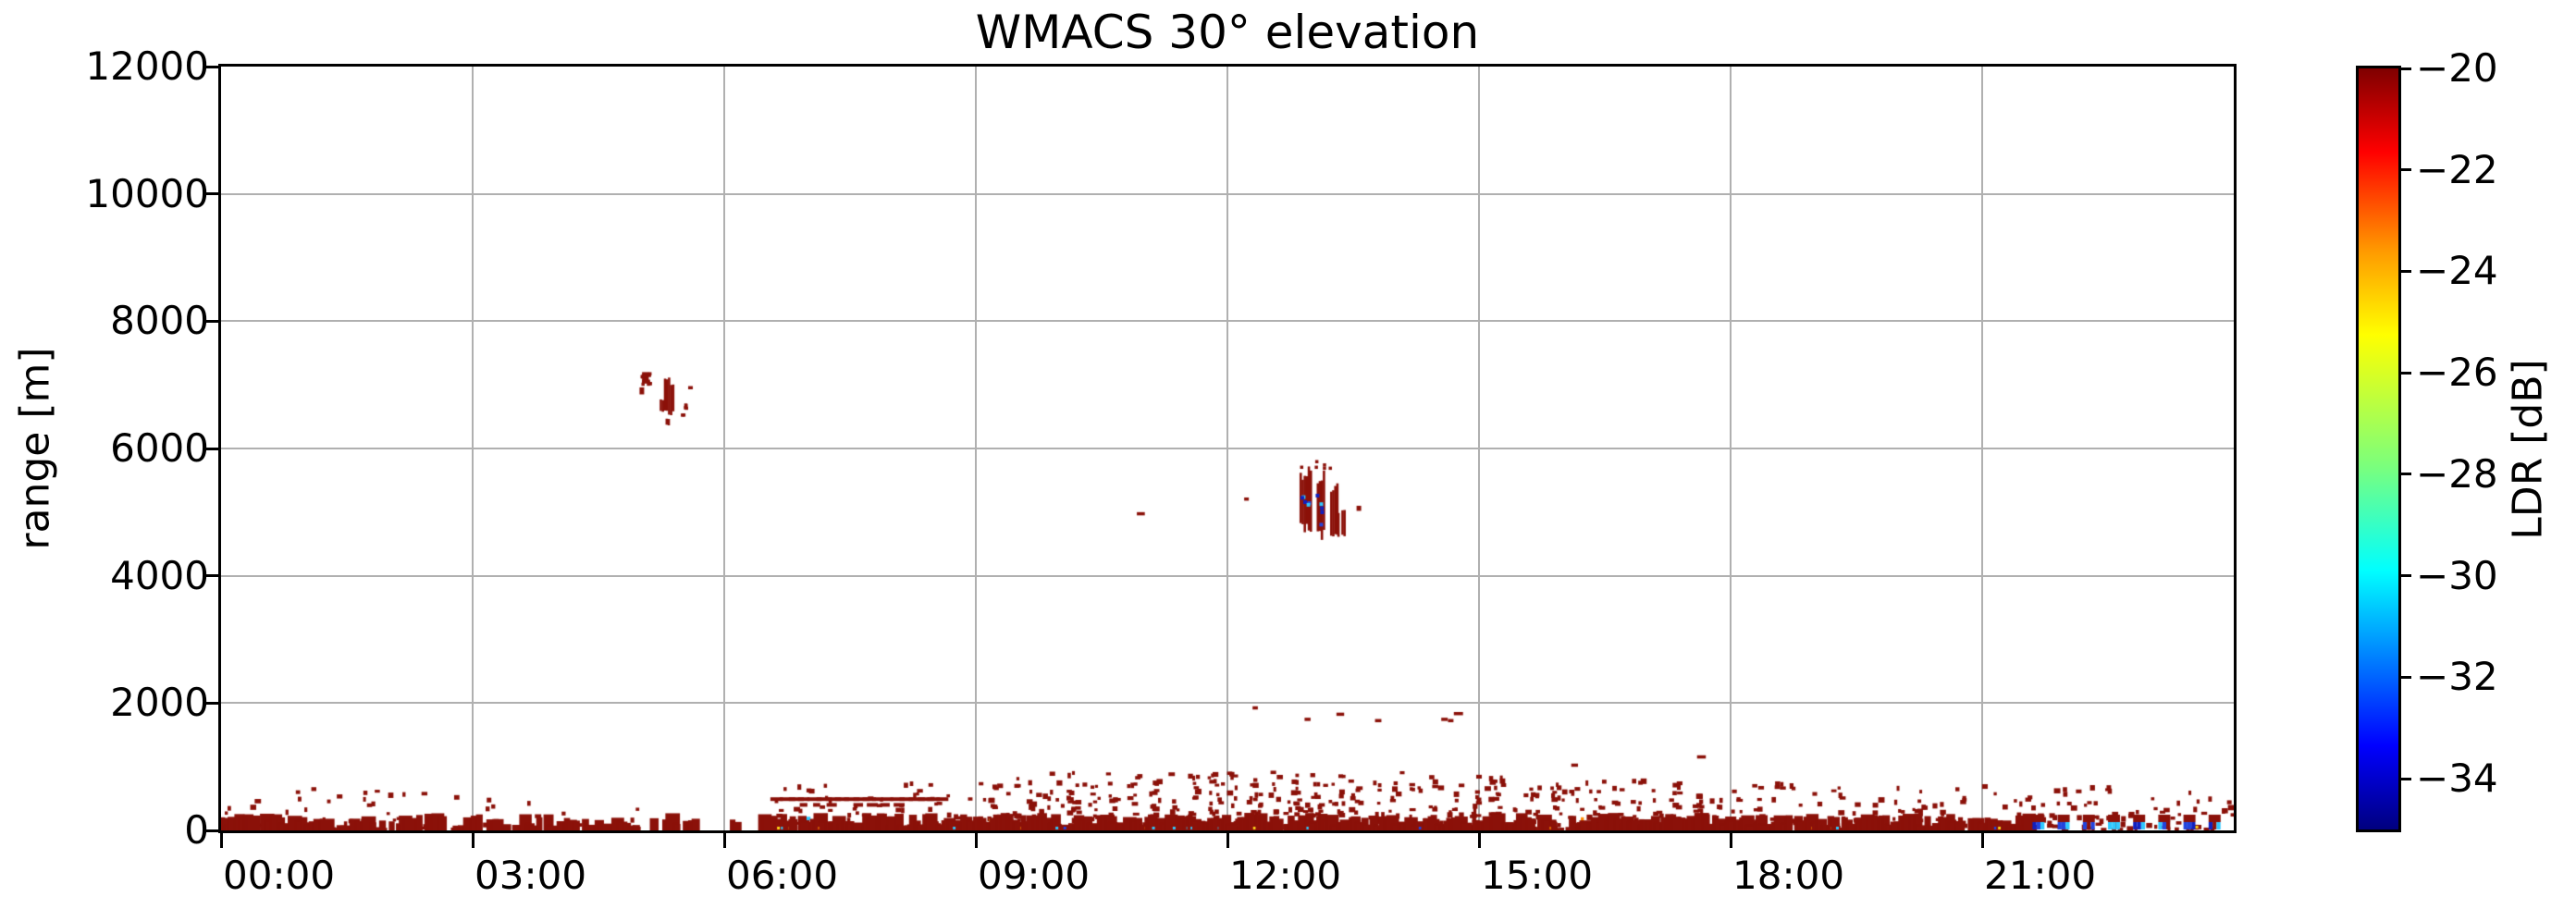 The width and height of the screenshot is (2576, 909). Describe the element at coordinates (1034, 875) in the screenshot. I see `x-tick-label: 09:00` at that location.